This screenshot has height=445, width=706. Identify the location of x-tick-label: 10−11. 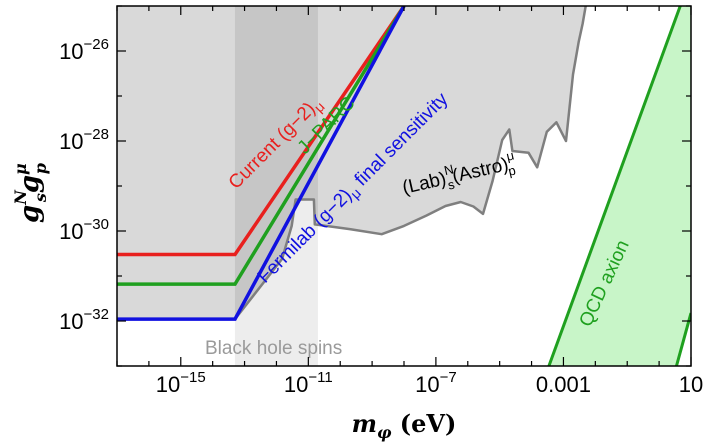
(308, 383).